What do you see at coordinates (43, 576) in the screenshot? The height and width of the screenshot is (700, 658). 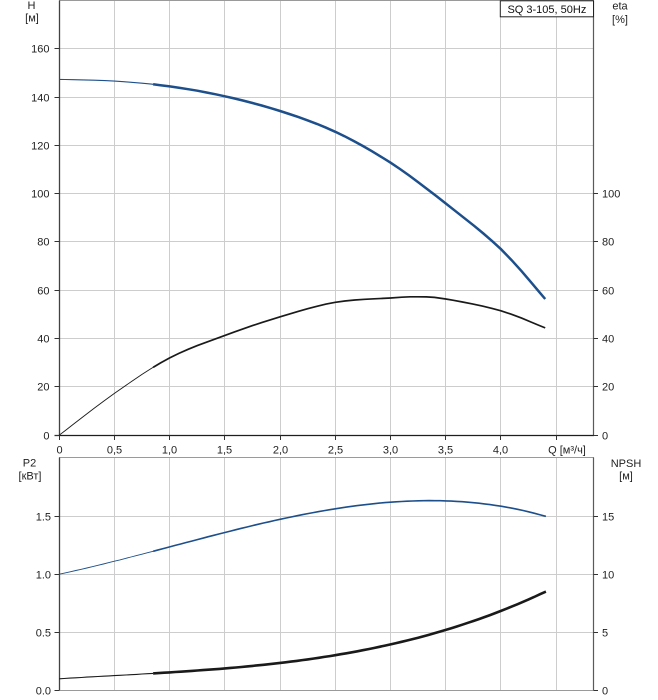 I see `svg-text: 1.0` at bounding box center [43, 576].